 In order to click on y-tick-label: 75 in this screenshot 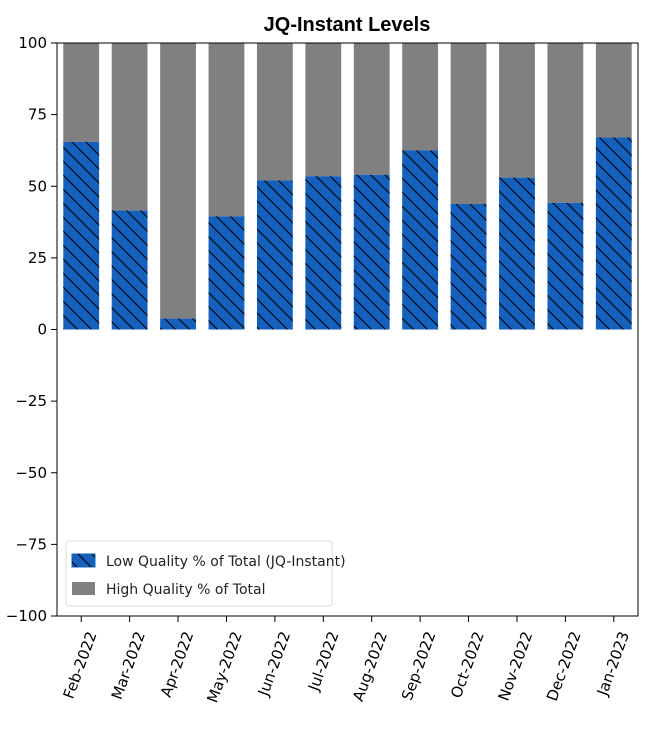, I will do `click(37, 115)`.